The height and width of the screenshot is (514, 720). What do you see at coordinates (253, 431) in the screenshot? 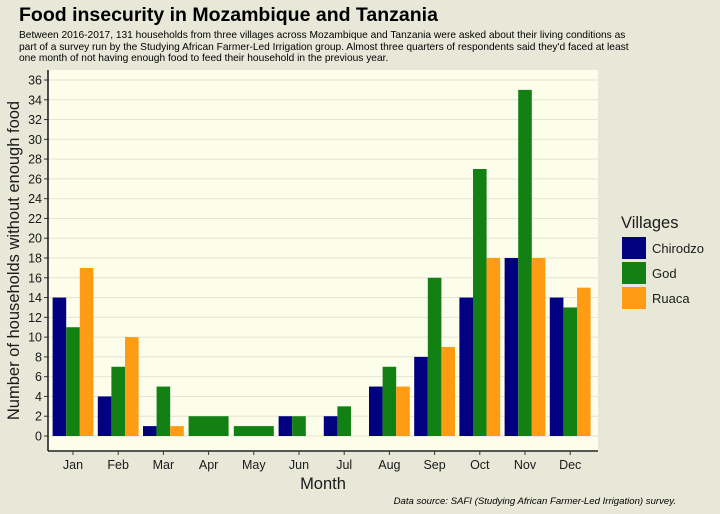
I see `bar-god-may` at bounding box center [253, 431].